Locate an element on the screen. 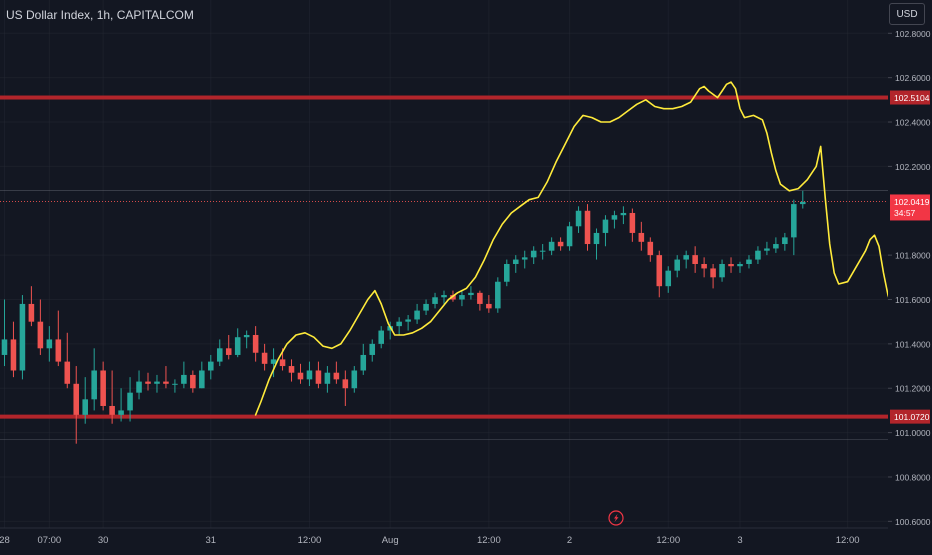  y-tick-label: 101.2000 is located at coordinates (913, 389).